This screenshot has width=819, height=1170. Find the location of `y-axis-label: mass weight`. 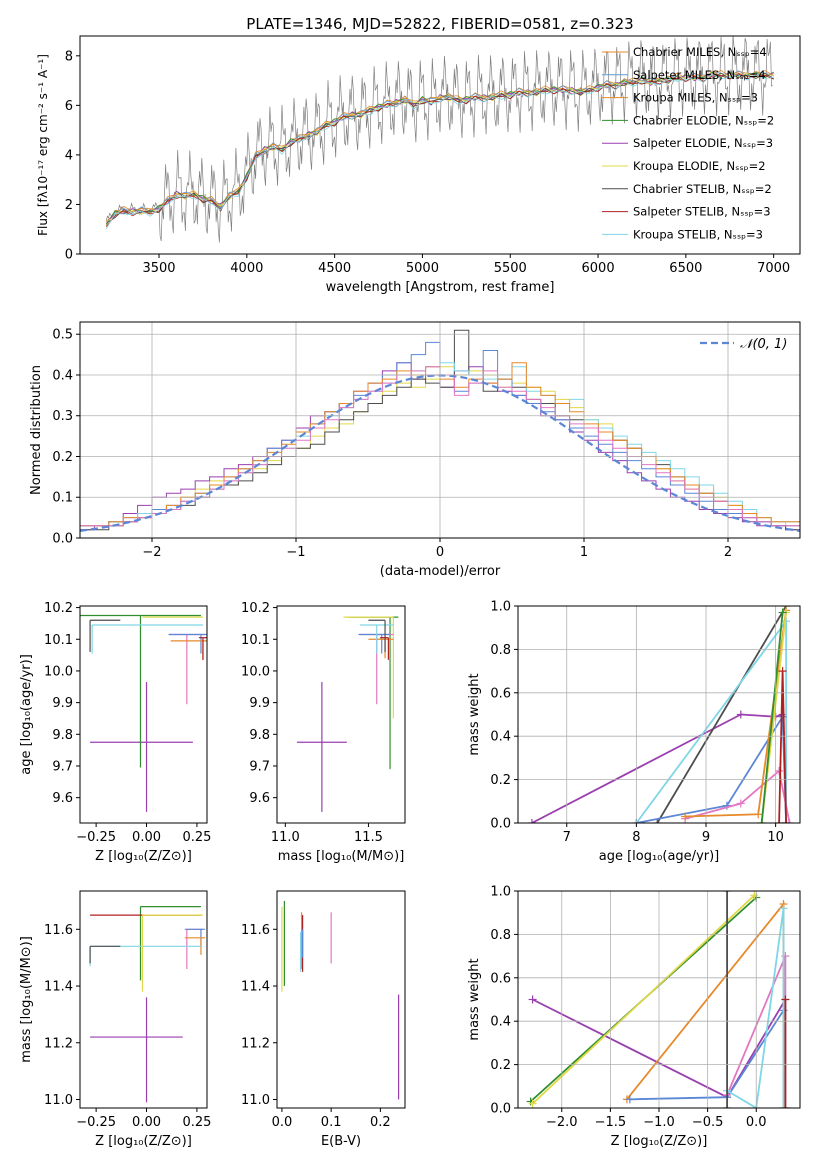

y-axis-label: mass weight is located at coordinates (474, 714).